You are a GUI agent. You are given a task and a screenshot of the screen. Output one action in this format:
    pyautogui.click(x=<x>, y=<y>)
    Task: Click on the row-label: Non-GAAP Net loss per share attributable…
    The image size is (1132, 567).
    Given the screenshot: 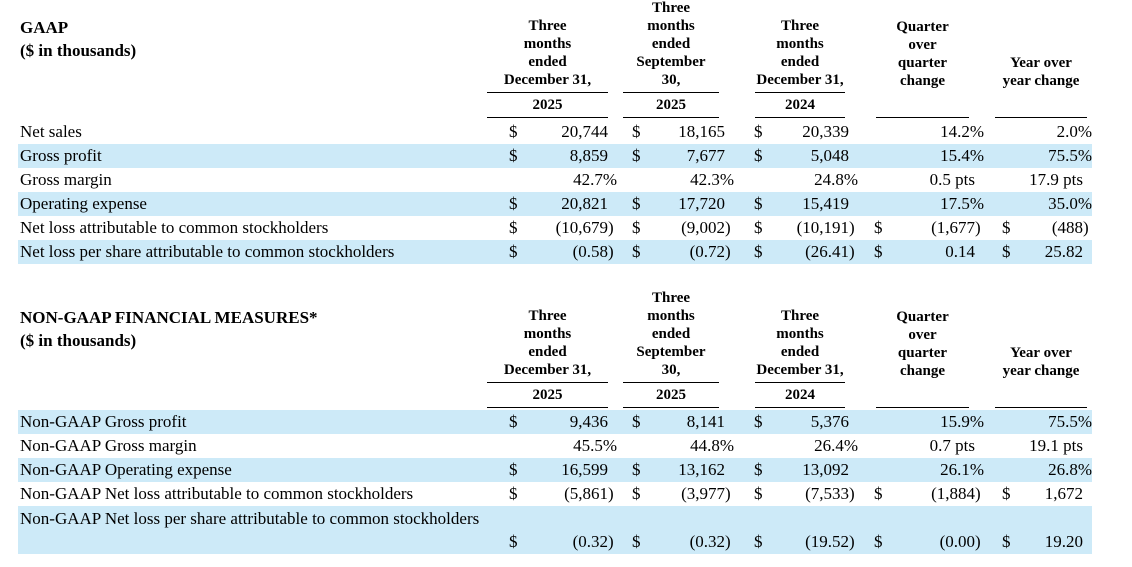 What is the action you would take?
    pyautogui.click(x=250, y=518)
    